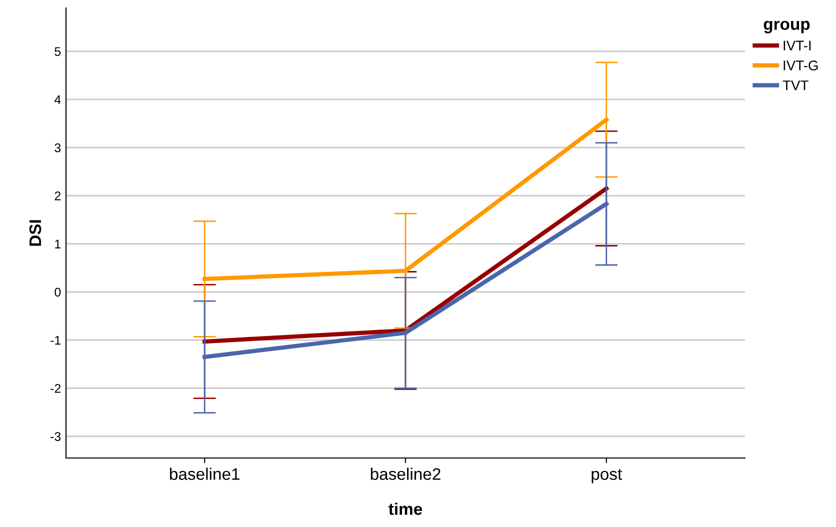 This screenshot has height=527, width=836. I want to click on y-tick-label: -3, so click(55, 436).